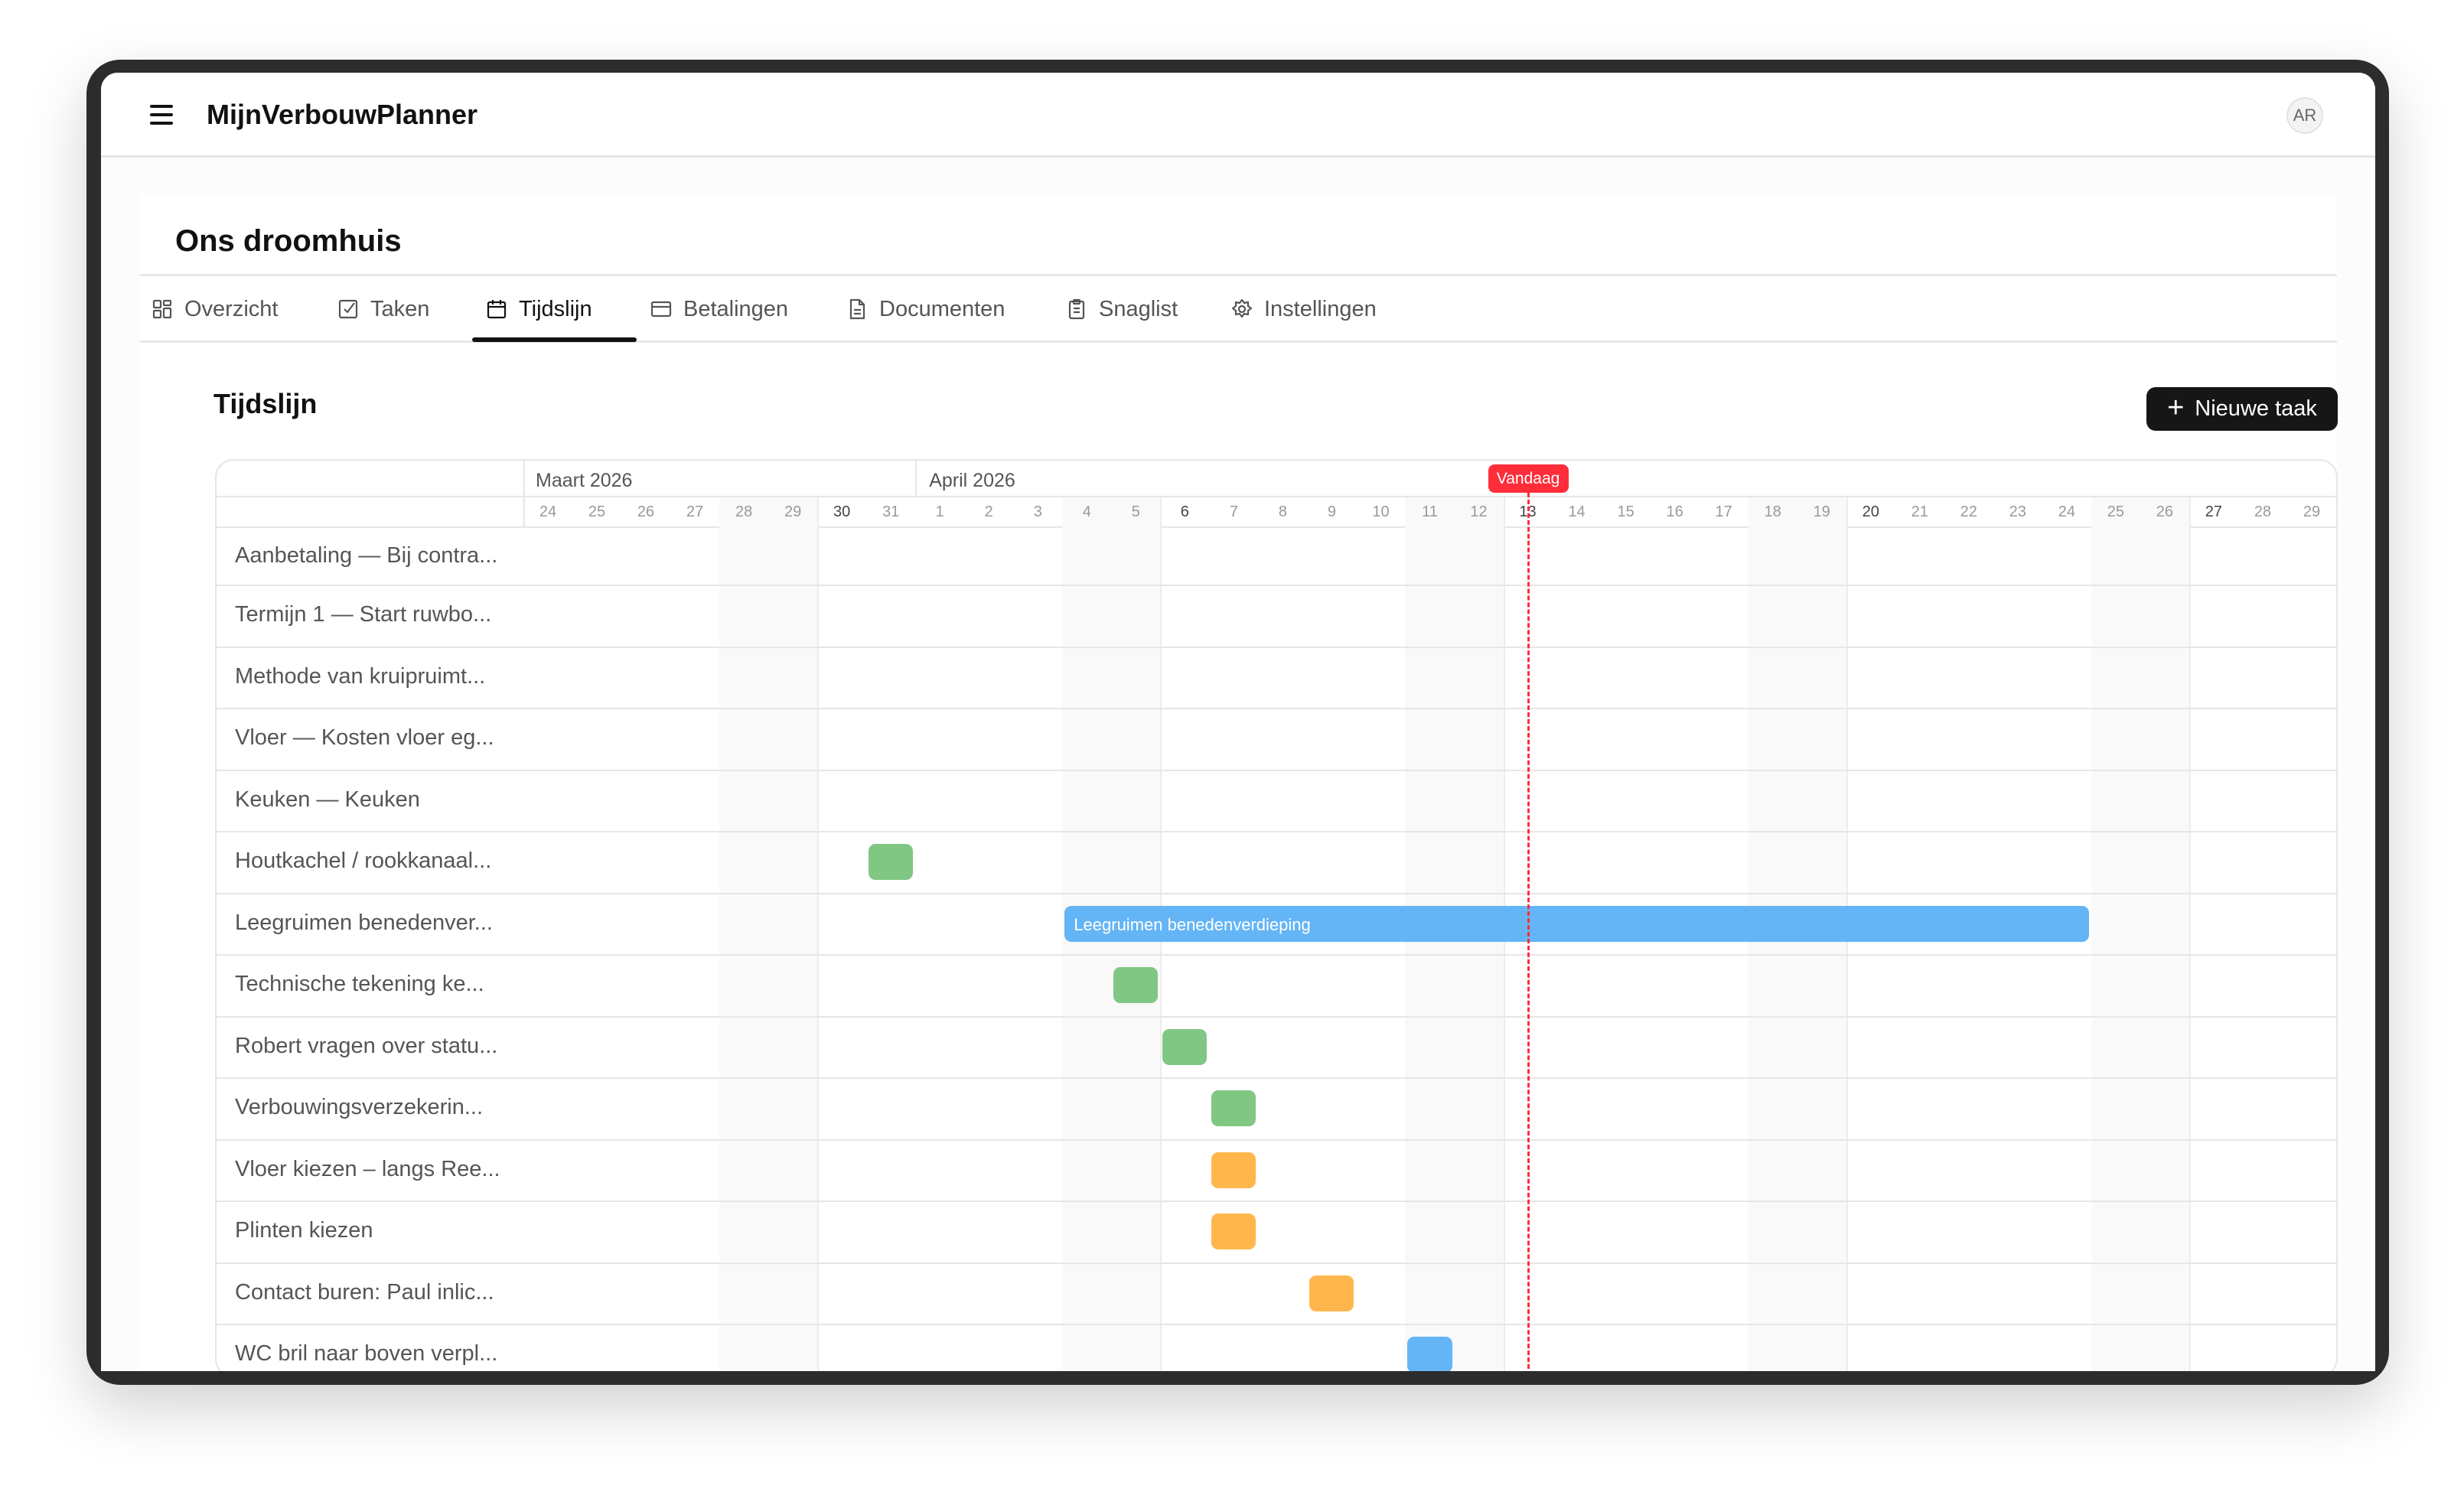 The height and width of the screenshot is (1492, 2464). I want to click on tab-tijdslijn: Tijdslijn, so click(539, 309).